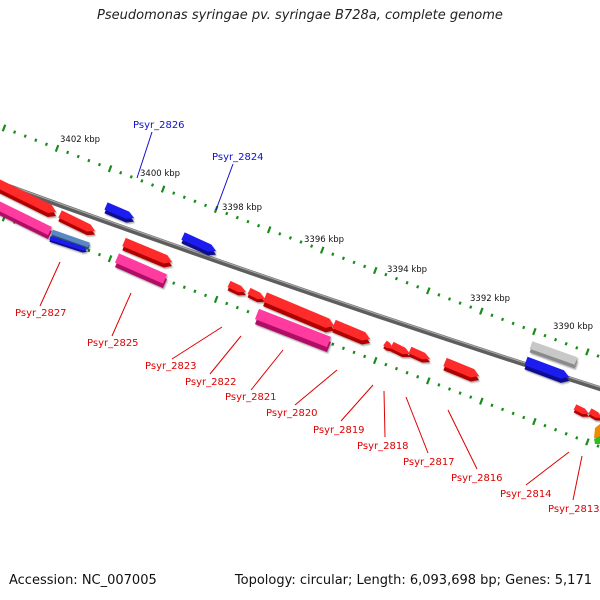 The image size is (600, 600). I want to click on gene-upper-red-a, so click(28, 197).